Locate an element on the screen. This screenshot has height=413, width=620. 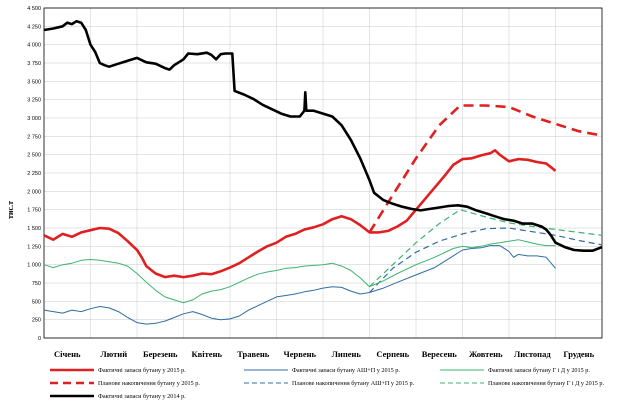
y-tick-label: 250 is located at coordinates (36, 321).